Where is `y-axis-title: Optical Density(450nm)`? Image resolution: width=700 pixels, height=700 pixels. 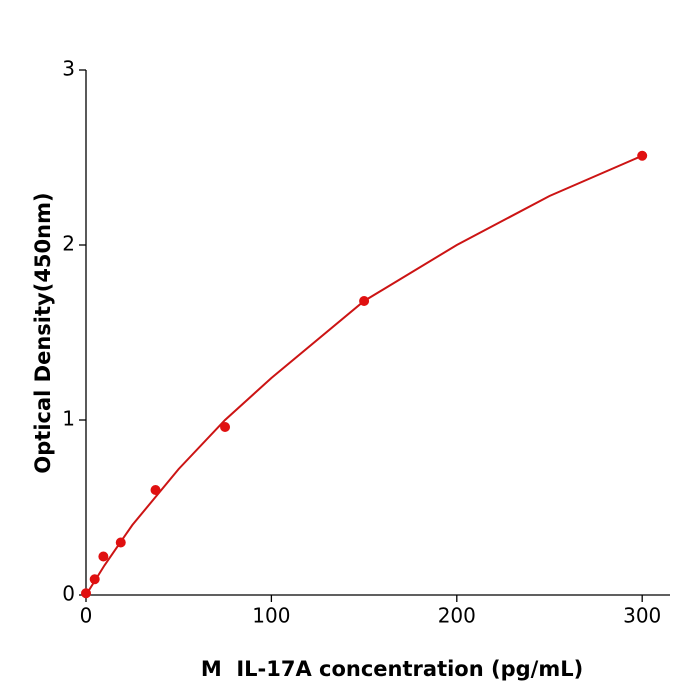
y-axis-title: Optical Density(450nm) is located at coordinates (43, 332).